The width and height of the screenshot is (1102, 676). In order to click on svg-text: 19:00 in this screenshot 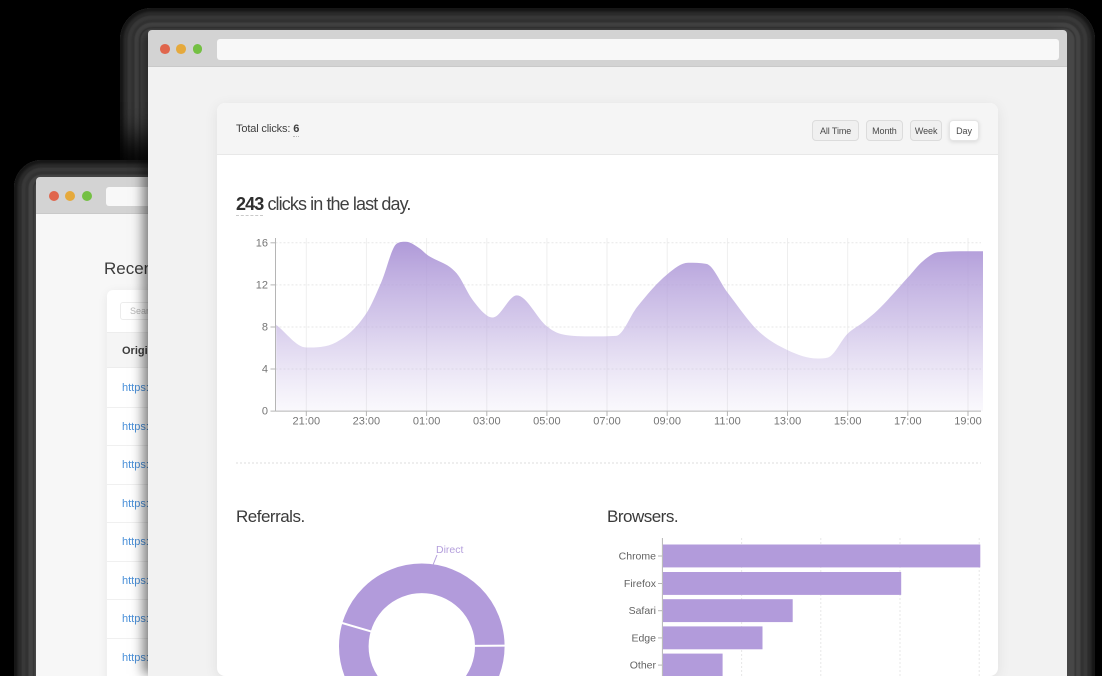, I will do `click(968, 422)`.